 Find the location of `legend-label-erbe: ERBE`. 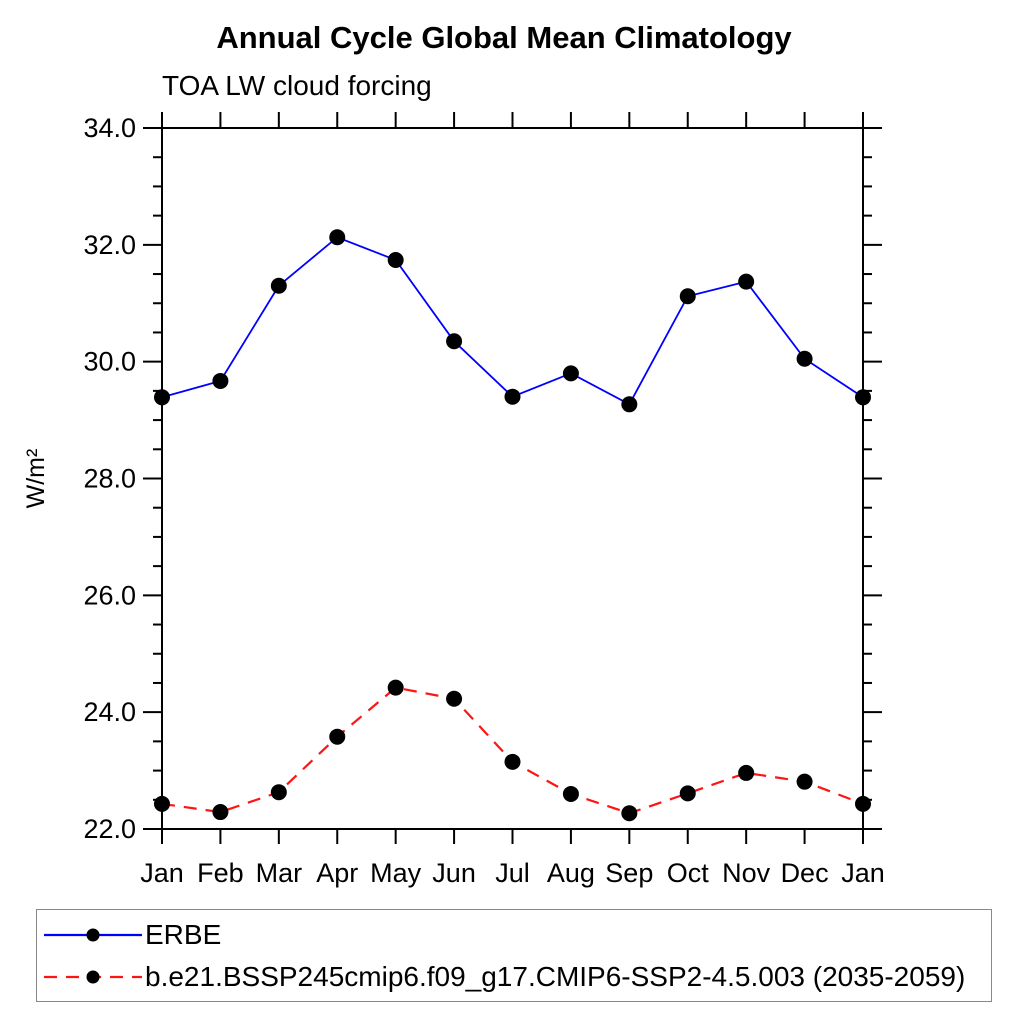

legend-label-erbe: ERBE is located at coordinates (183, 934).